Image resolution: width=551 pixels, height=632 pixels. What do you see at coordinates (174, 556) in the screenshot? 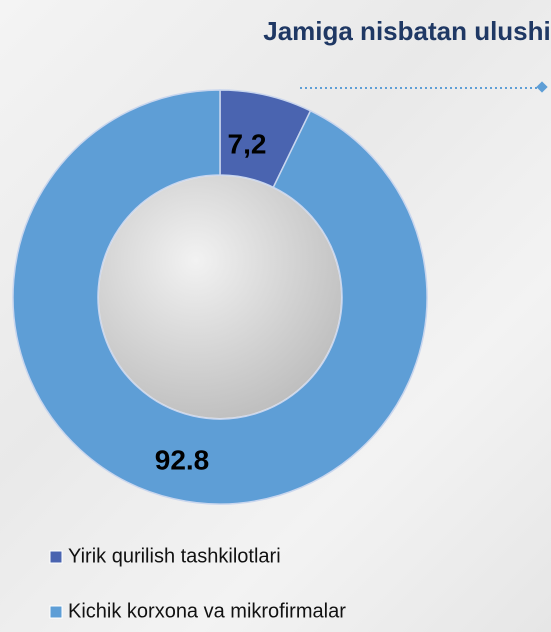
I see `legend-label: Yirik qurilish tashkilotlari` at bounding box center [174, 556].